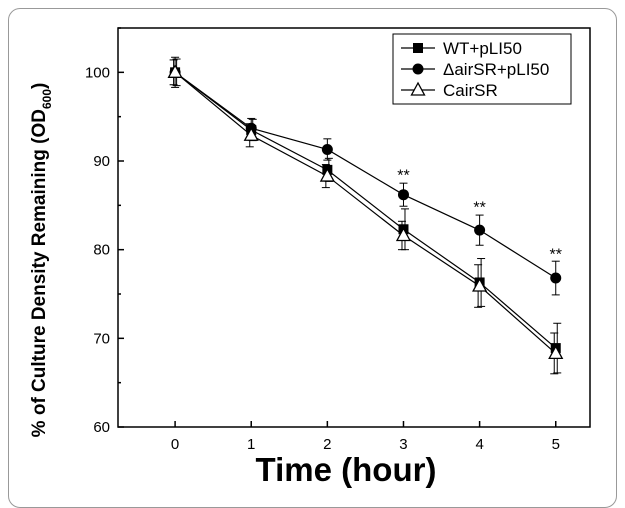 This screenshot has height=508, width=625. What do you see at coordinates (556, 444) in the screenshot?
I see `x-tick-label: 5` at bounding box center [556, 444].